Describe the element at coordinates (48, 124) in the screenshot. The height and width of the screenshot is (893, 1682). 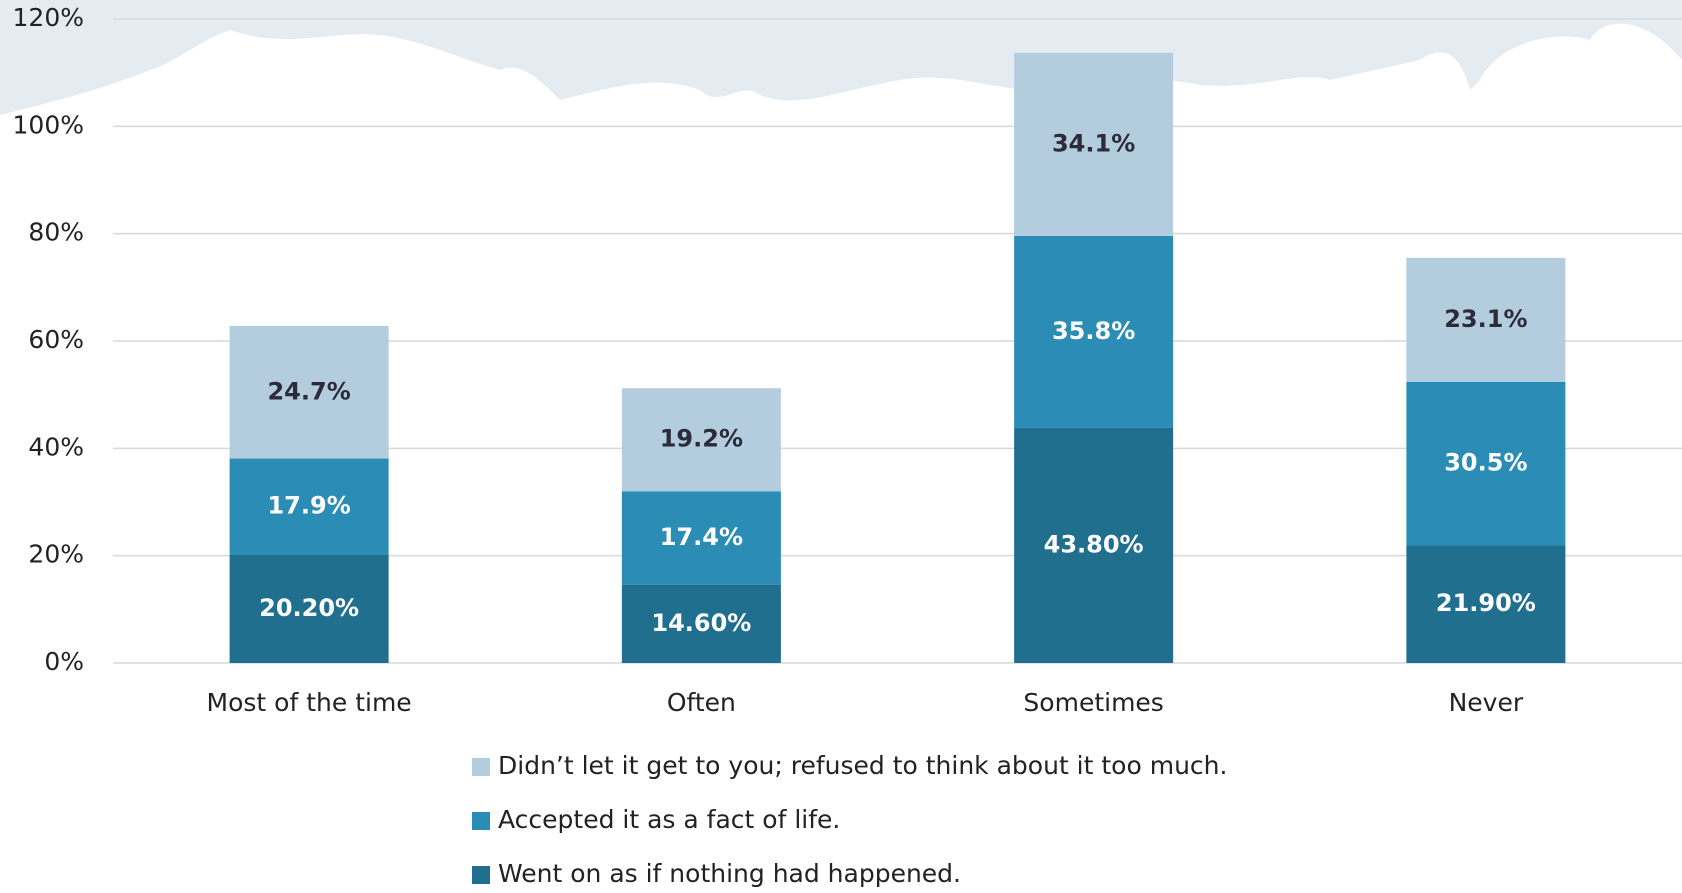
I see `y-tick-label: 100%` at that location.